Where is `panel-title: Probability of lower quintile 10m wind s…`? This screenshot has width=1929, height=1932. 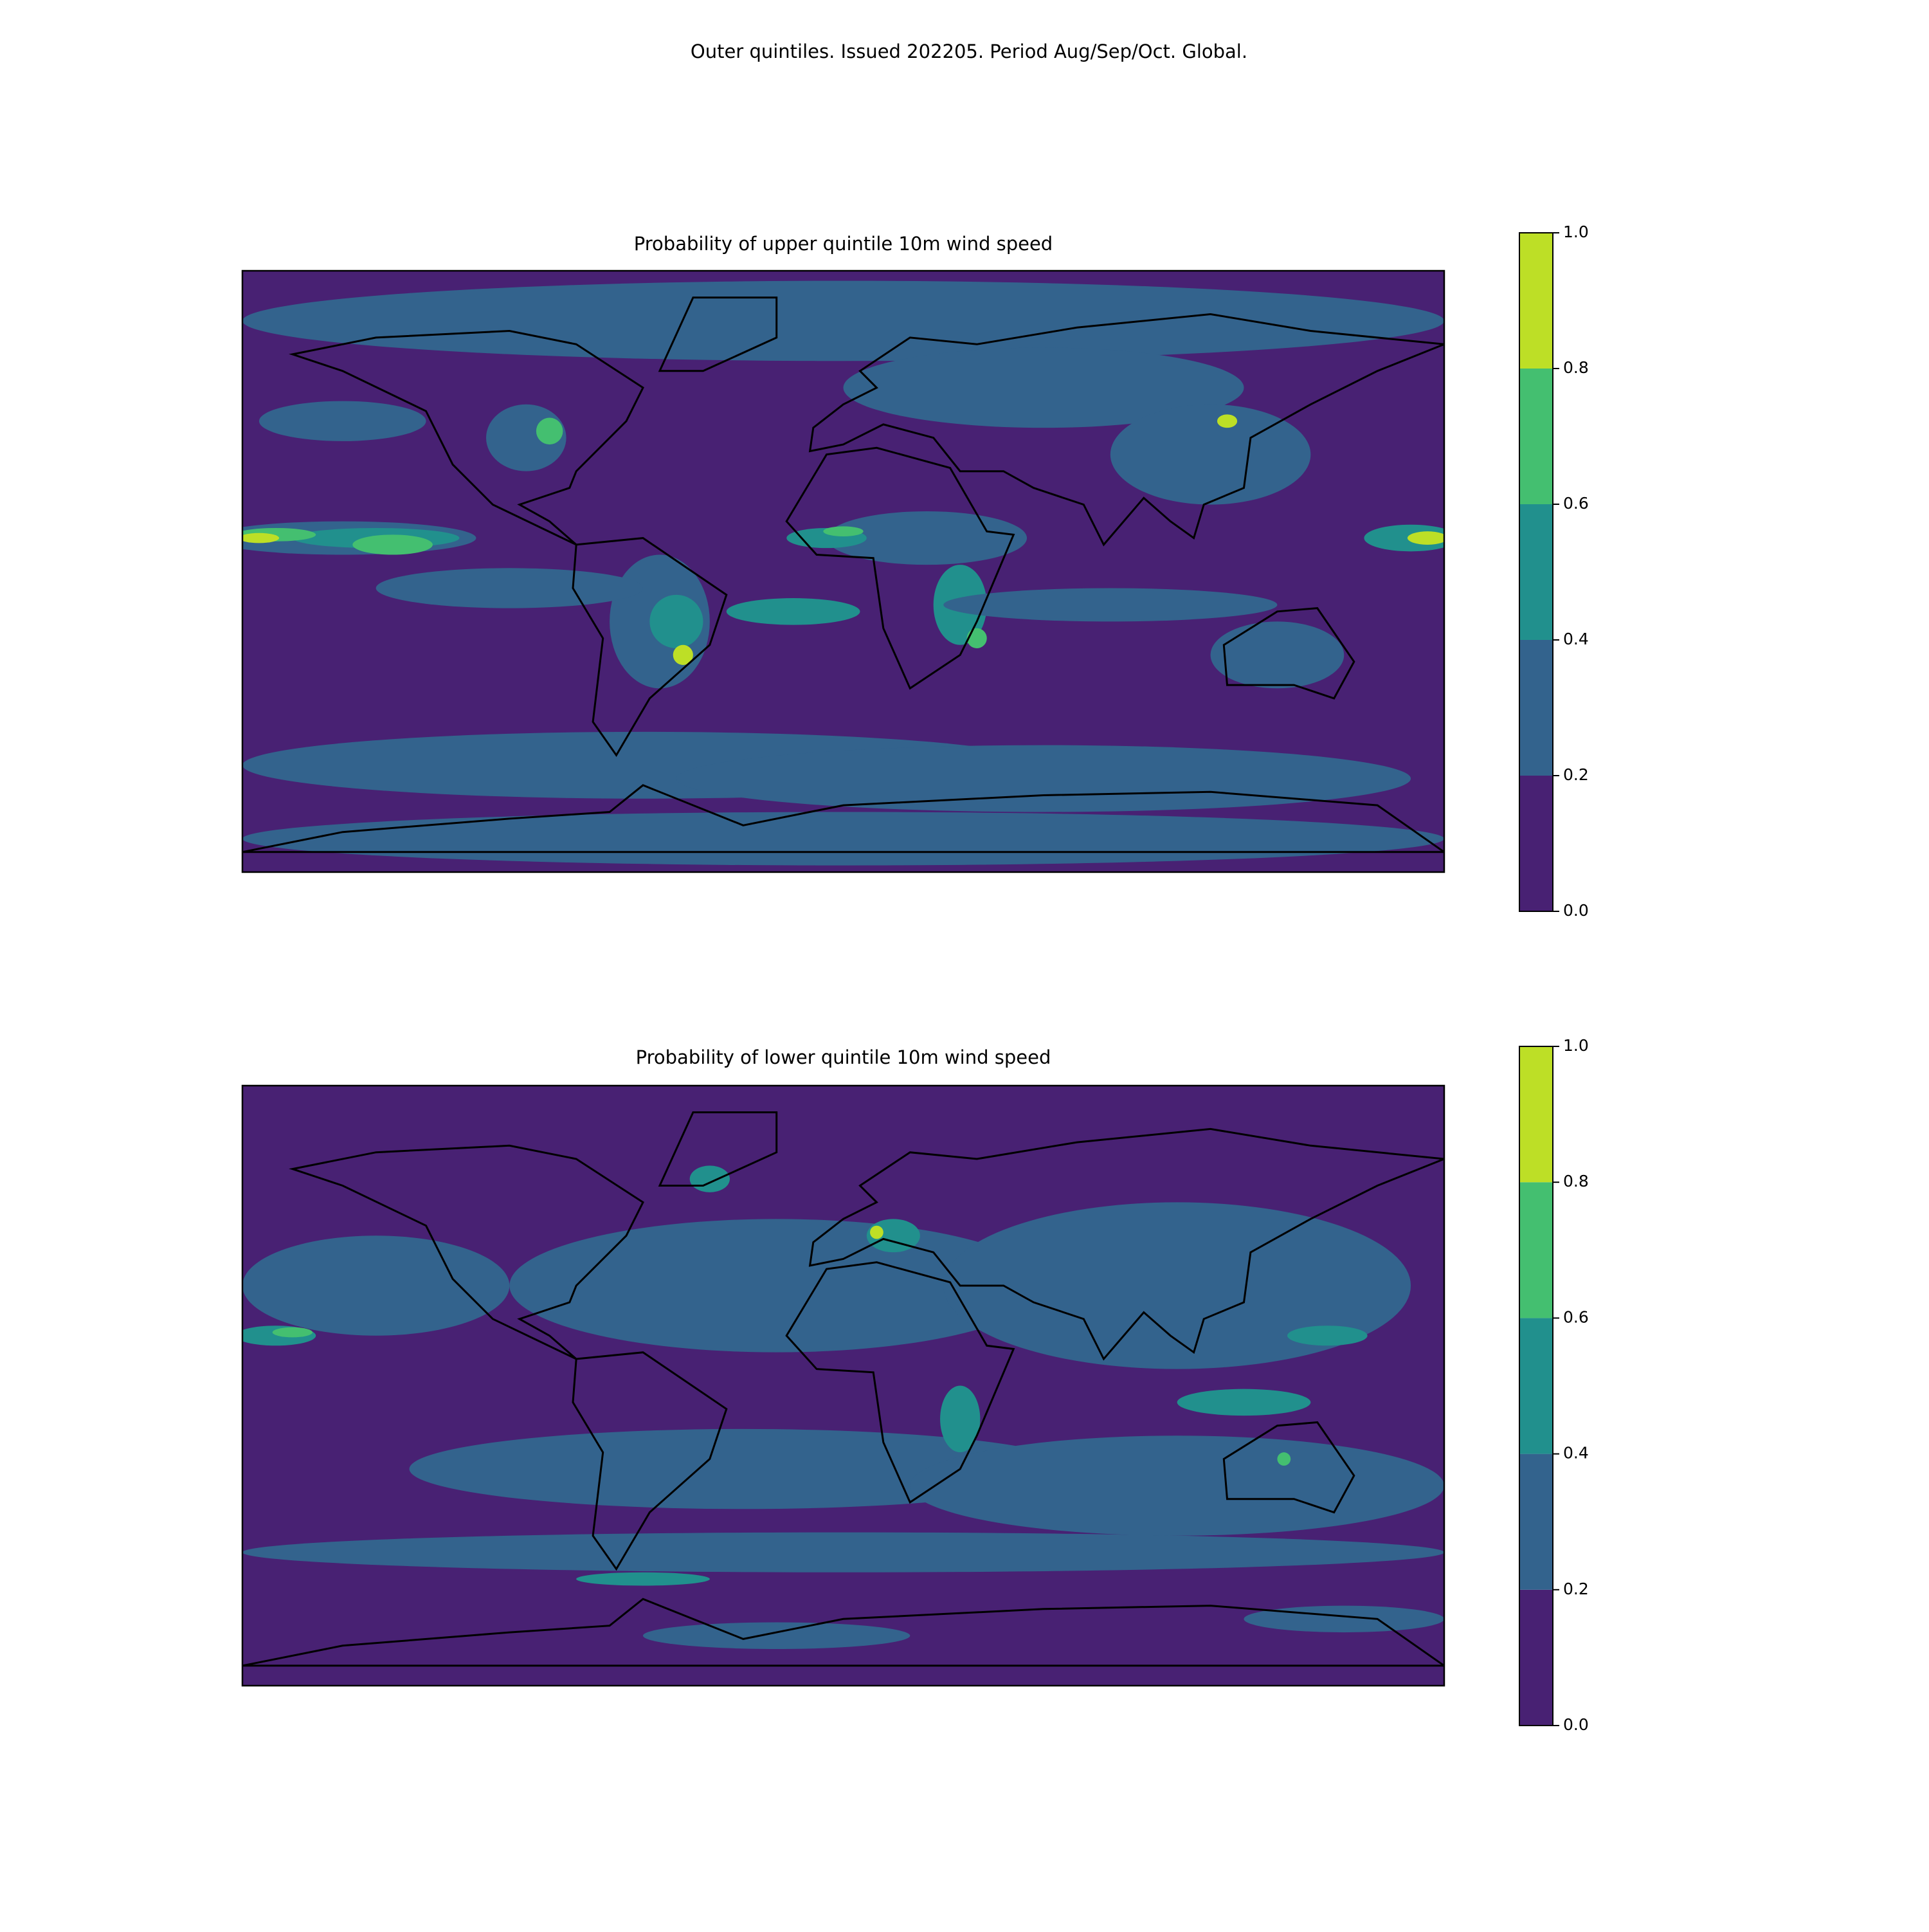
panel-title: Probability of lower quintile 10m wind s… is located at coordinates (843, 1057).